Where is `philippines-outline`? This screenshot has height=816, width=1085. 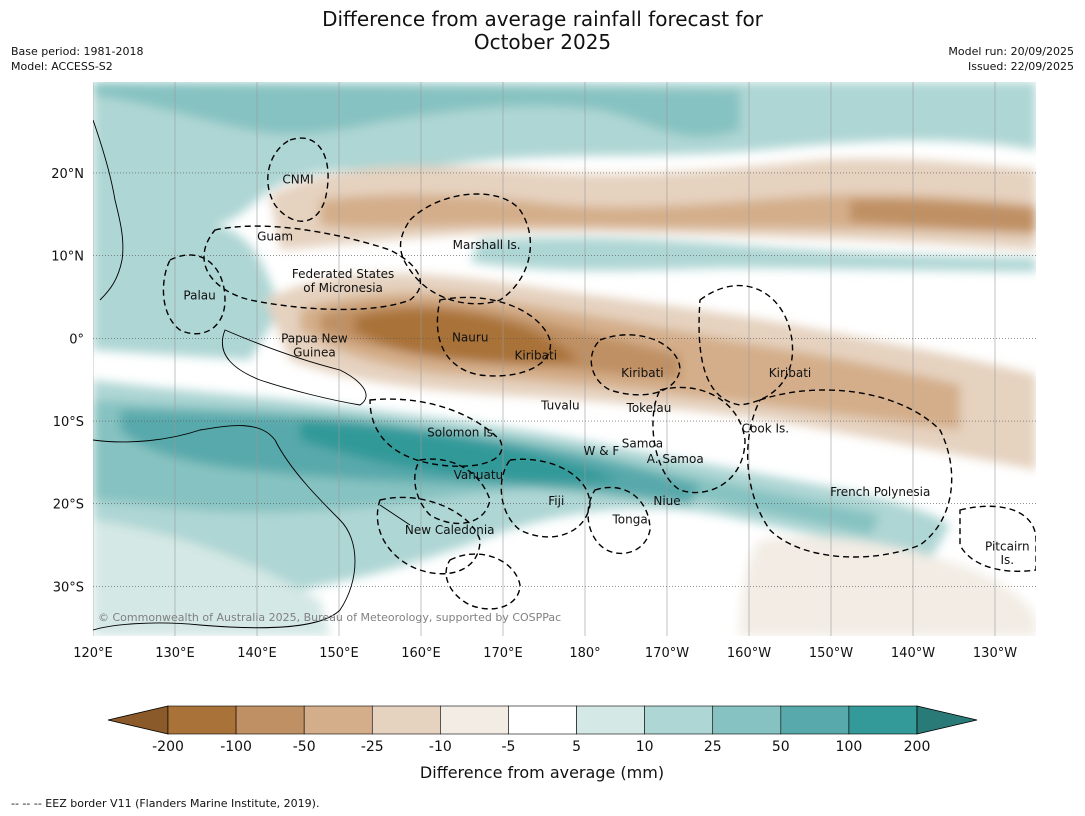 philippines-outline is located at coordinates (108, 210).